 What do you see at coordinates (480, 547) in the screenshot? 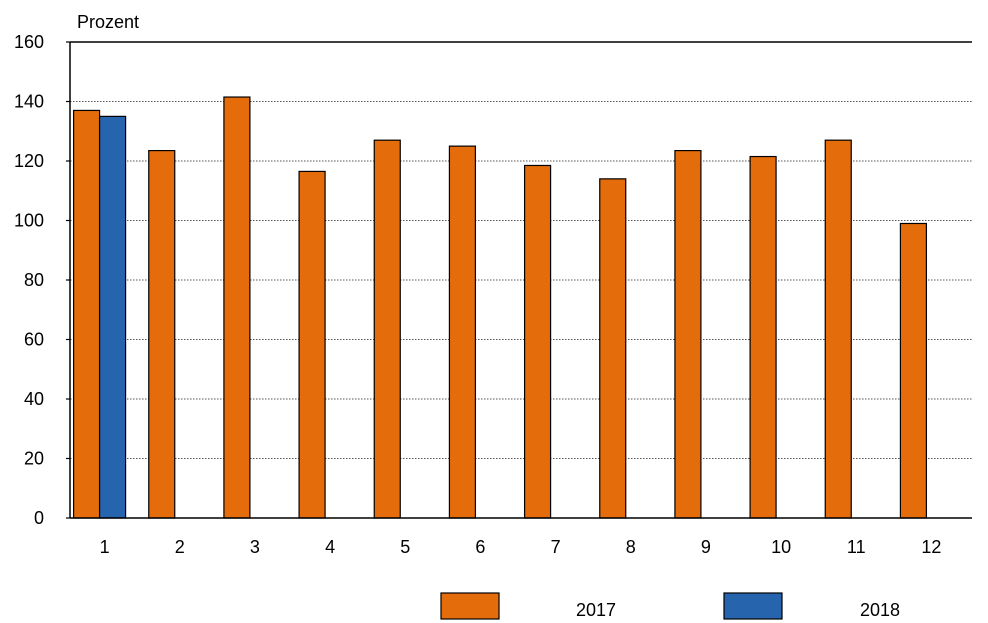
I see `x-tick-label: 6` at bounding box center [480, 547].